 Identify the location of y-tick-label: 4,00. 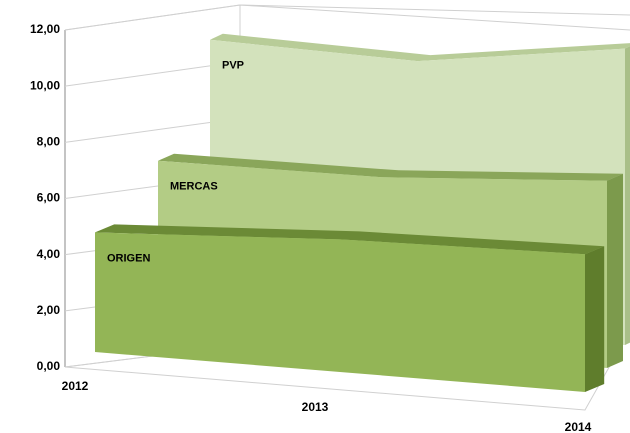
(49, 254).